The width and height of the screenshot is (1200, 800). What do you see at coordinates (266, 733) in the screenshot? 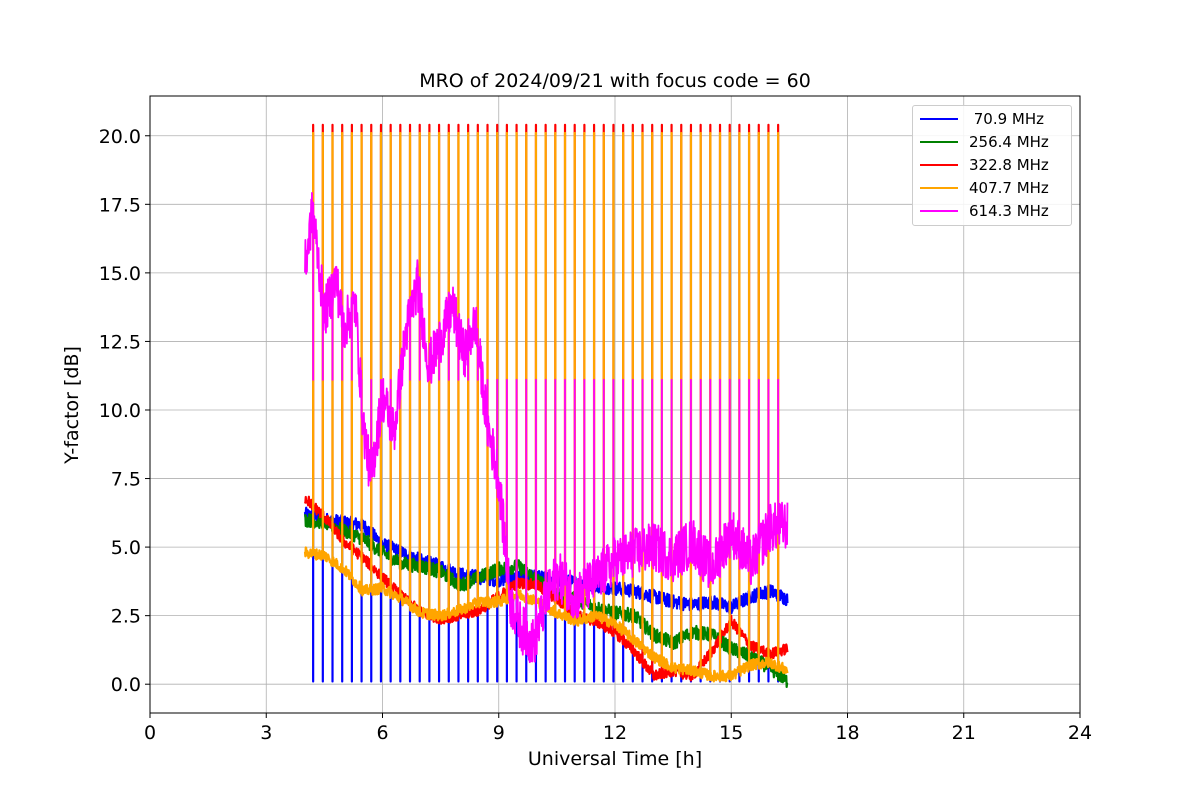
I see `x-tick-label: 3` at bounding box center [266, 733].